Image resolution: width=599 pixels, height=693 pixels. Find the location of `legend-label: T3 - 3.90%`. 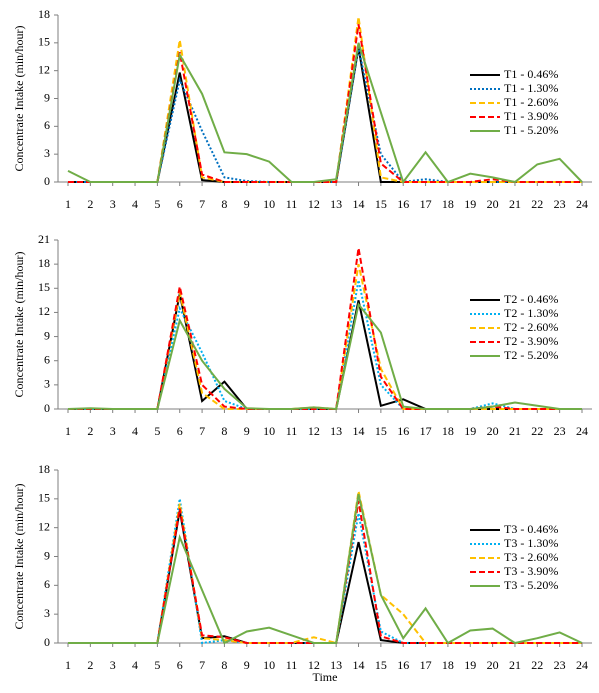

legend-label: T3 - 3.90% is located at coordinates (531, 571).